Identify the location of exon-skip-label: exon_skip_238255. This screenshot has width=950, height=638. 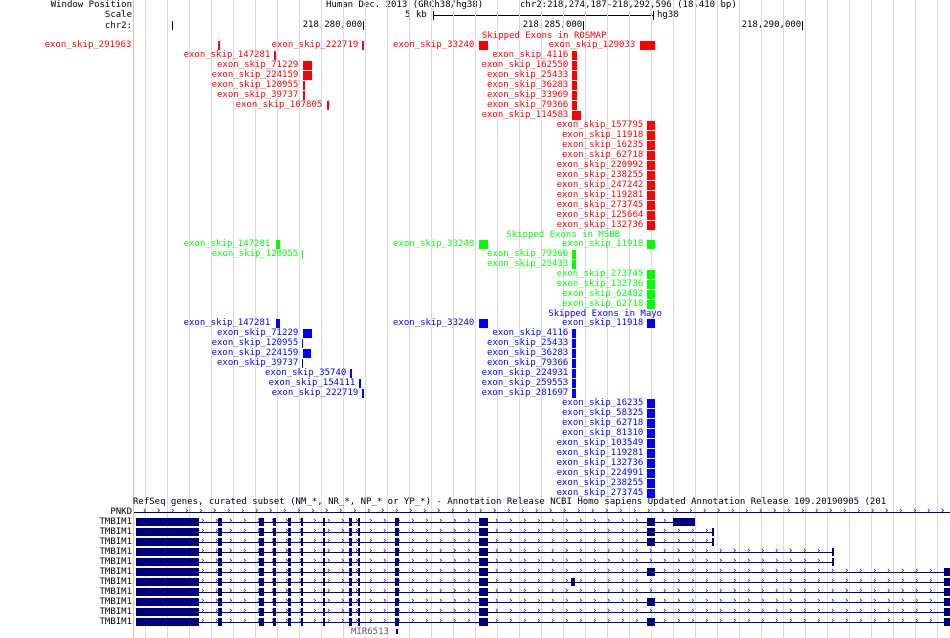
(600, 483).